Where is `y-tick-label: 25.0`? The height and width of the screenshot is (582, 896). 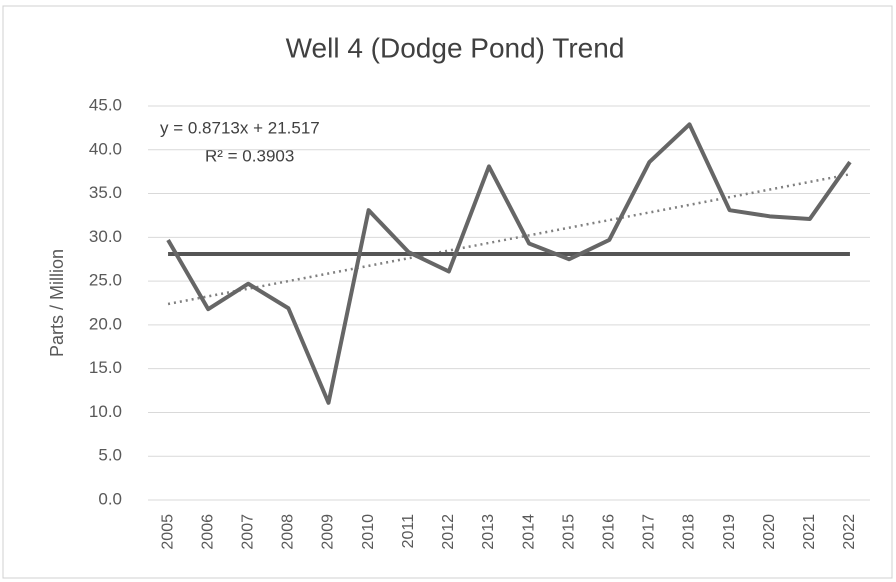
y-tick-label: 25.0 is located at coordinates (105, 280).